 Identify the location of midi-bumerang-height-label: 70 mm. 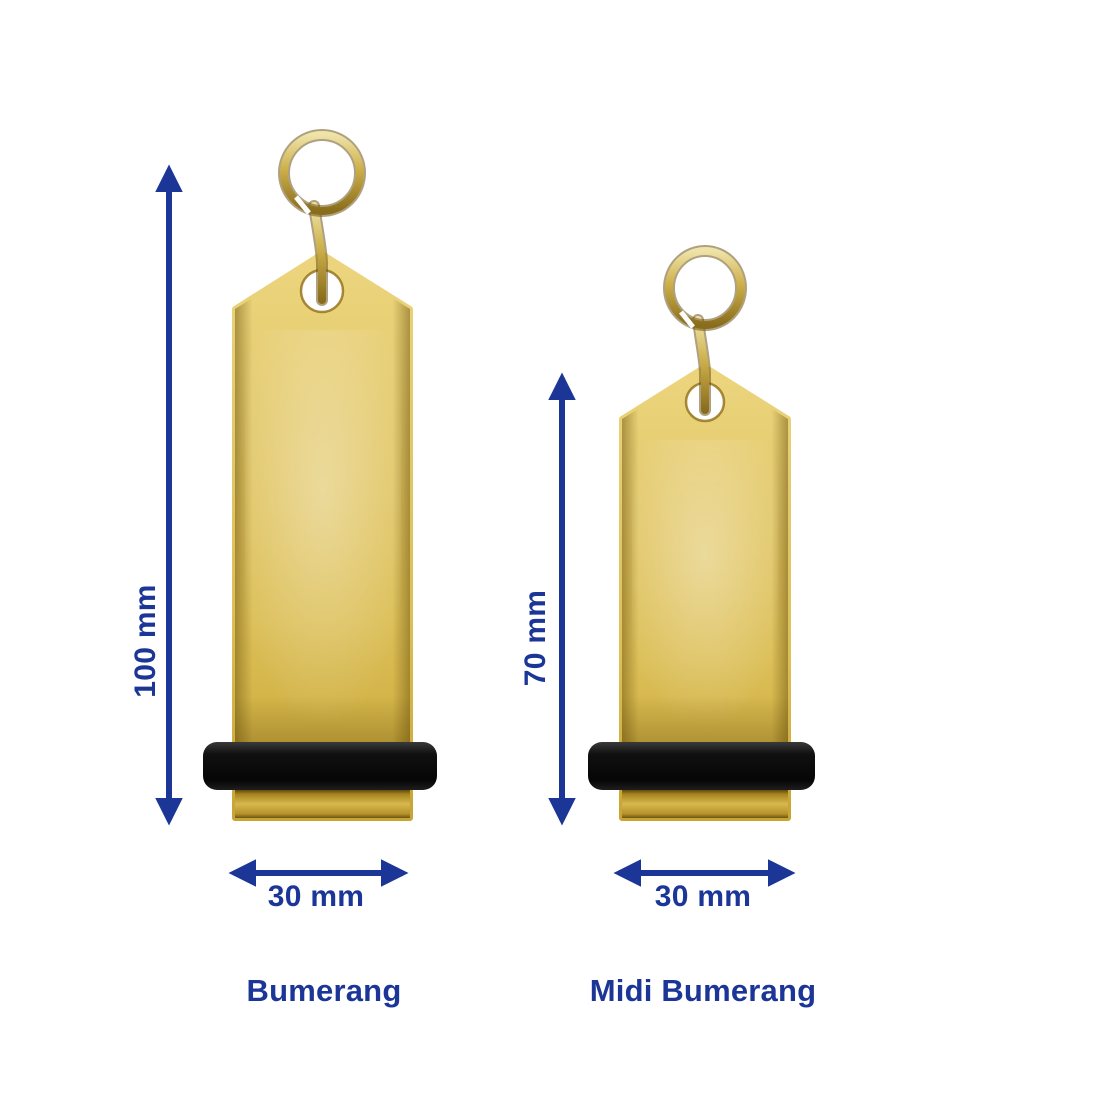
(535, 638).